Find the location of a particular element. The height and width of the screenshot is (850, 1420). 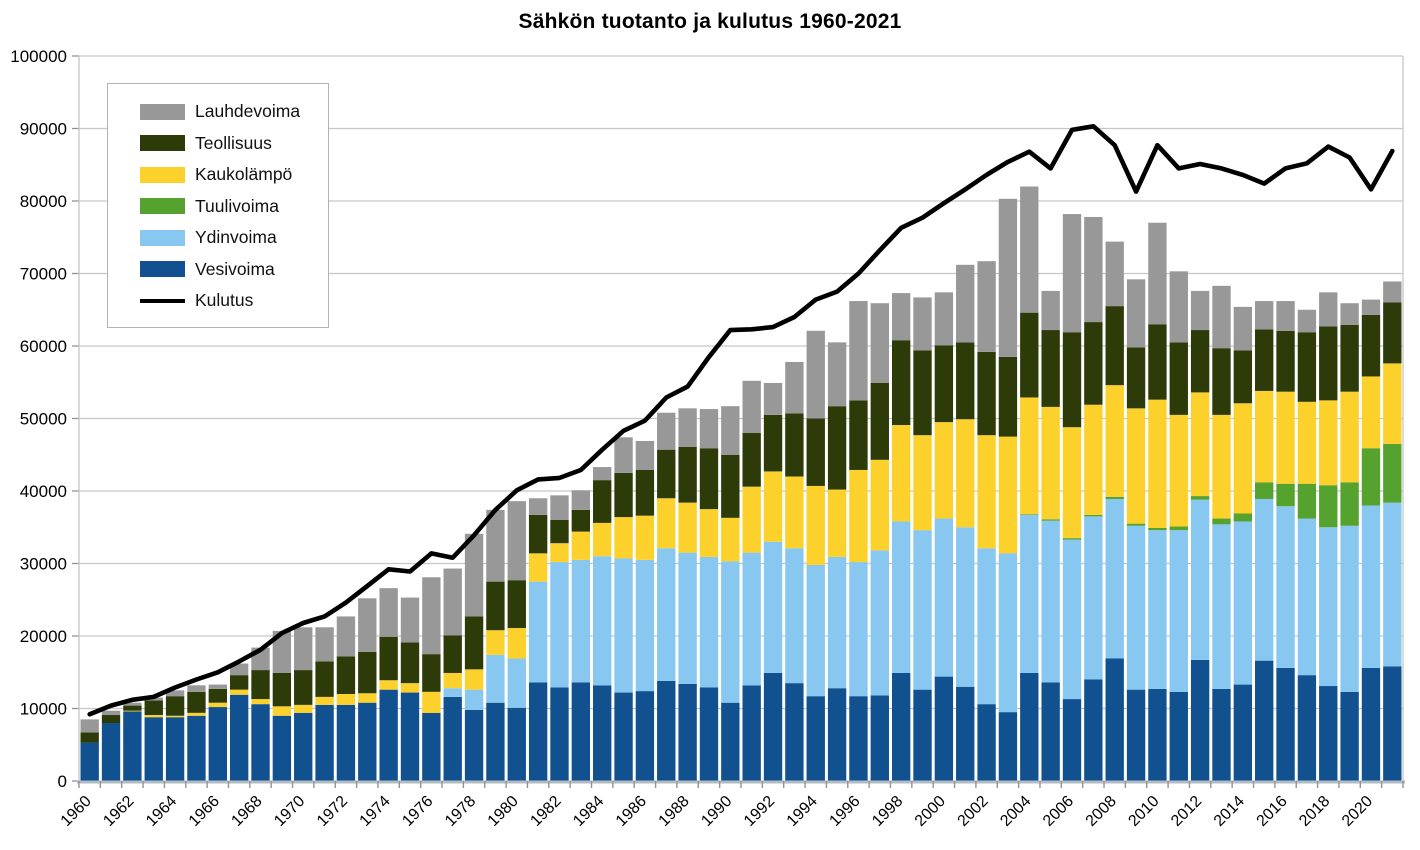

x-axis-label: 1962 is located at coordinates (118, 811).